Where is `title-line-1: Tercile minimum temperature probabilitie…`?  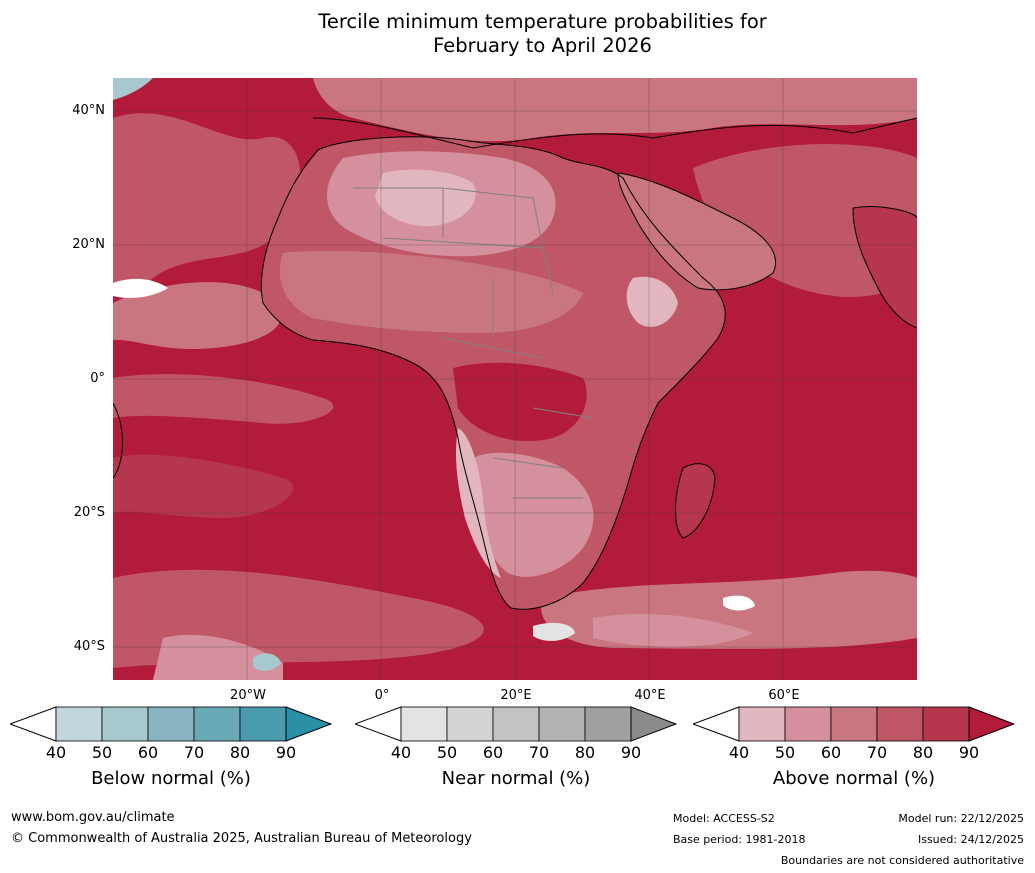 title-line-1: Tercile minimum temperature probabilitie… is located at coordinates (542, 21).